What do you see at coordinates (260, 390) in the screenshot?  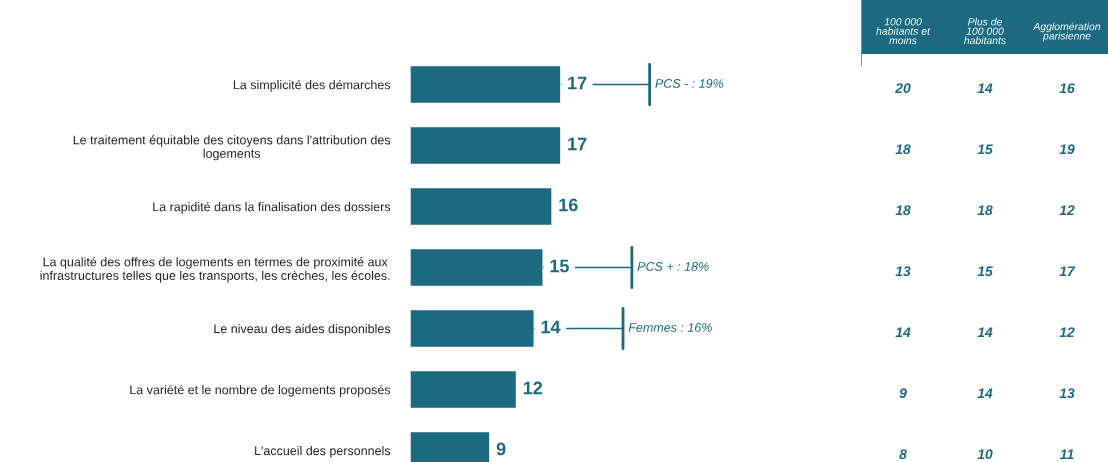 I see `y-tick-label: La variété et le nombre de logements proposés` at bounding box center [260, 390].